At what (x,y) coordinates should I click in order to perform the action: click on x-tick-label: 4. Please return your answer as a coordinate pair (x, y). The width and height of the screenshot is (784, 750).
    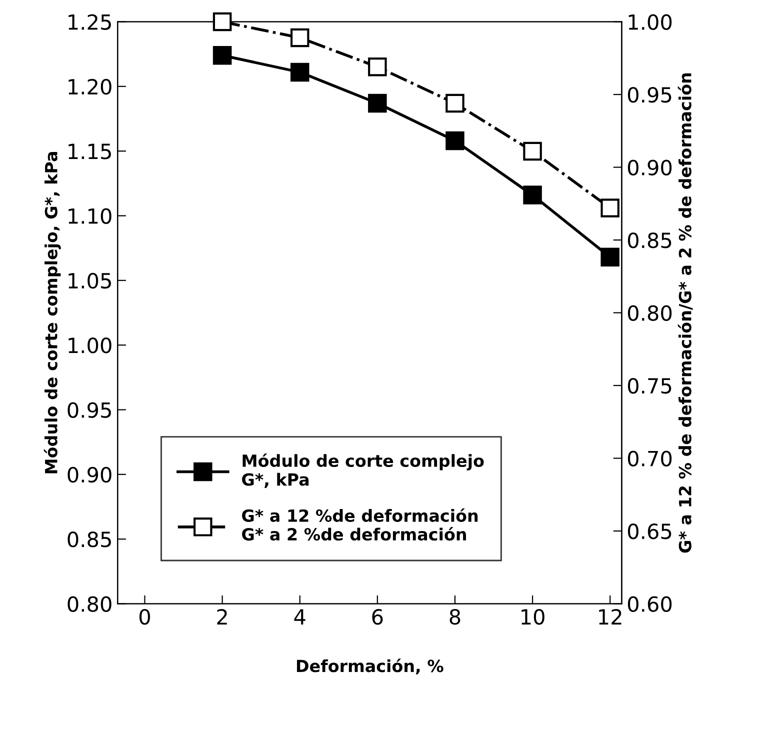
    Looking at the image, I should click on (300, 616).